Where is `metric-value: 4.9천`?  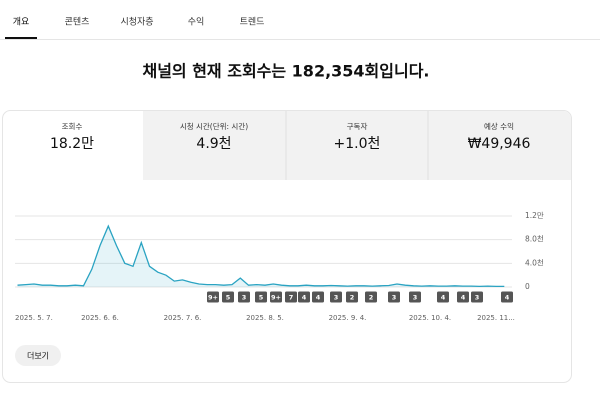 metric-value: 4.9천 is located at coordinates (213, 144).